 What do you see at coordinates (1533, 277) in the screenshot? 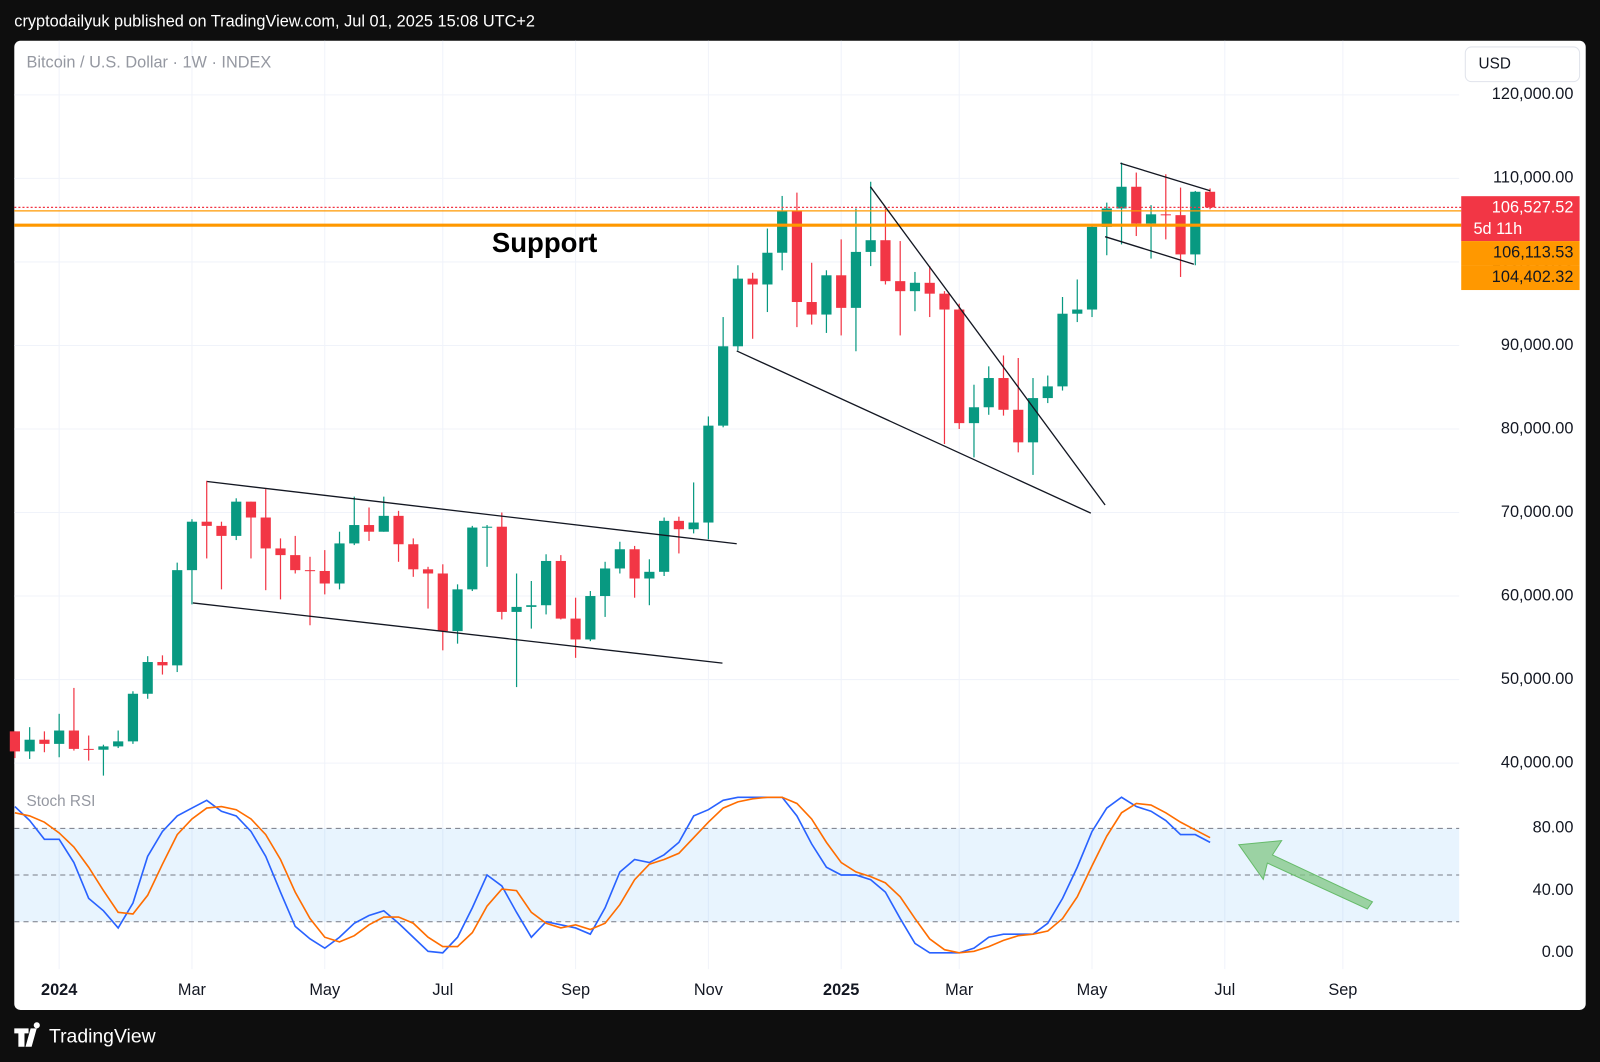
I see `price-tag-label: 104,402.32` at bounding box center [1533, 277].